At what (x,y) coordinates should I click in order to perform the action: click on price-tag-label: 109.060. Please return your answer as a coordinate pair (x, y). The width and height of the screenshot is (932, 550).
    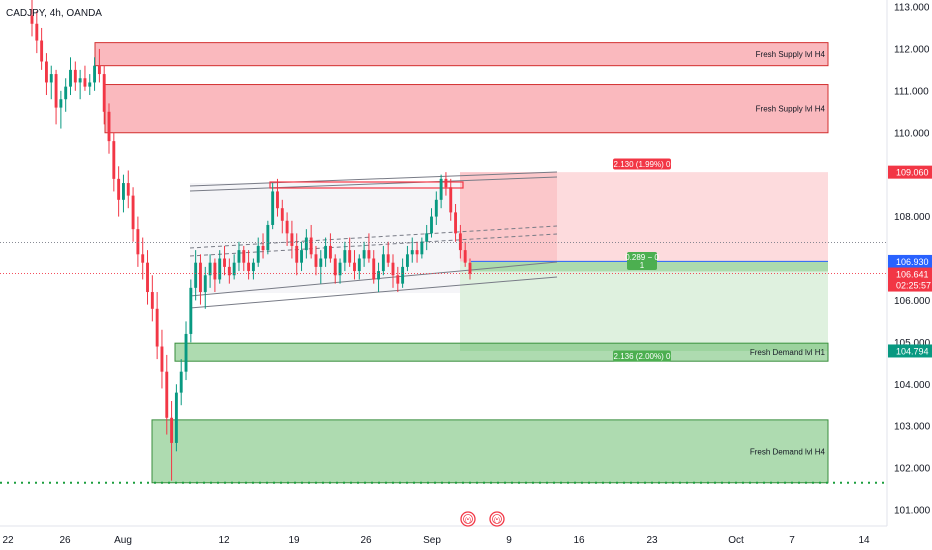
    Looking at the image, I should click on (912, 173).